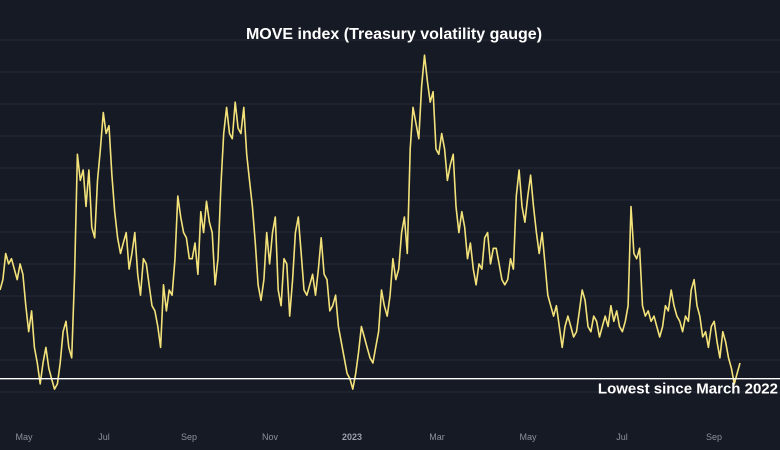 The image size is (780, 450). What do you see at coordinates (270, 437) in the screenshot?
I see `x-tick-label: Nov` at bounding box center [270, 437].